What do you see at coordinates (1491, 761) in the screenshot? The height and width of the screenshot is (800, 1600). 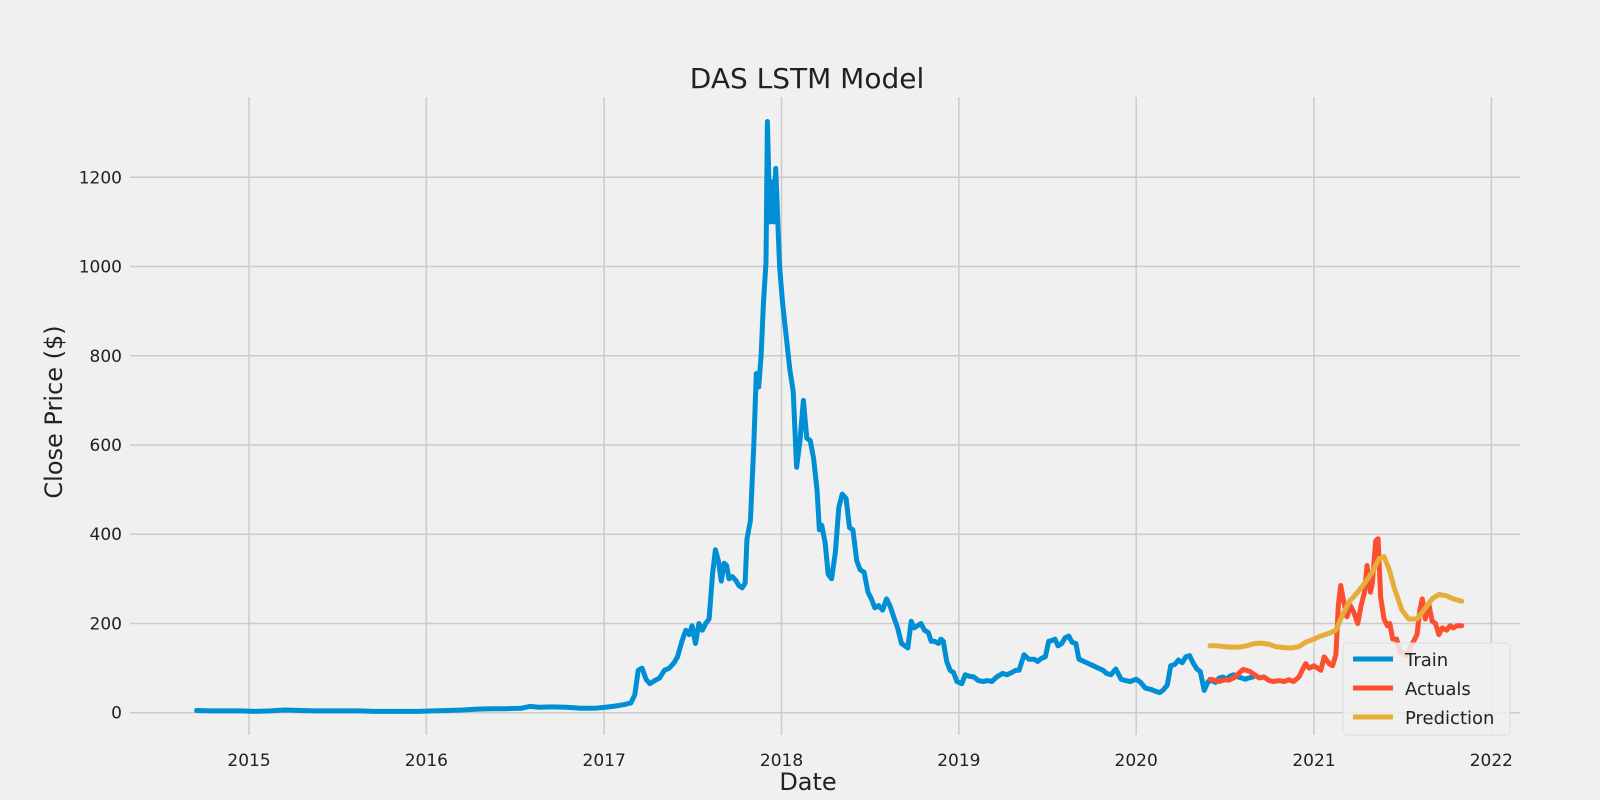 I see `x-tick-label: 2022` at bounding box center [1491, 761].